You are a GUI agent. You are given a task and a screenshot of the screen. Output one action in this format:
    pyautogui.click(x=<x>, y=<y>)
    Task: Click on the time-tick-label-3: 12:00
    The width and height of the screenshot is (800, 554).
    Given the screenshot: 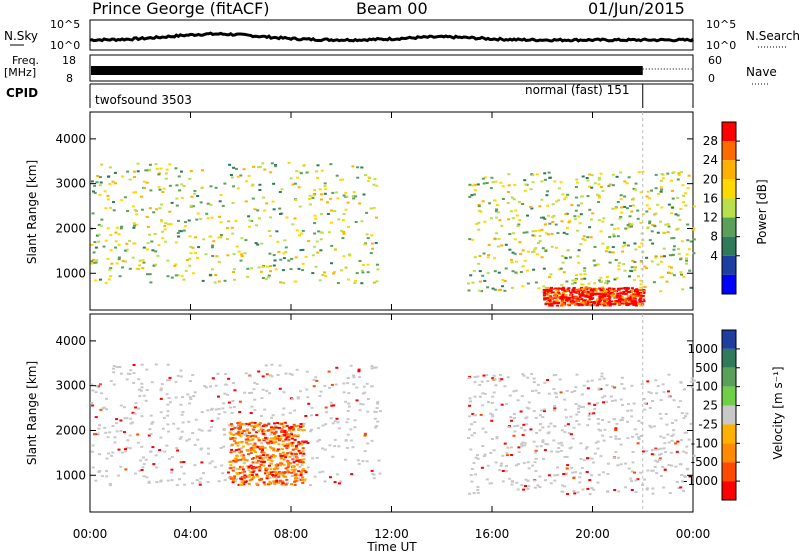 What is the action you would take?
    pyautogui.click(x=391, y=534)
    